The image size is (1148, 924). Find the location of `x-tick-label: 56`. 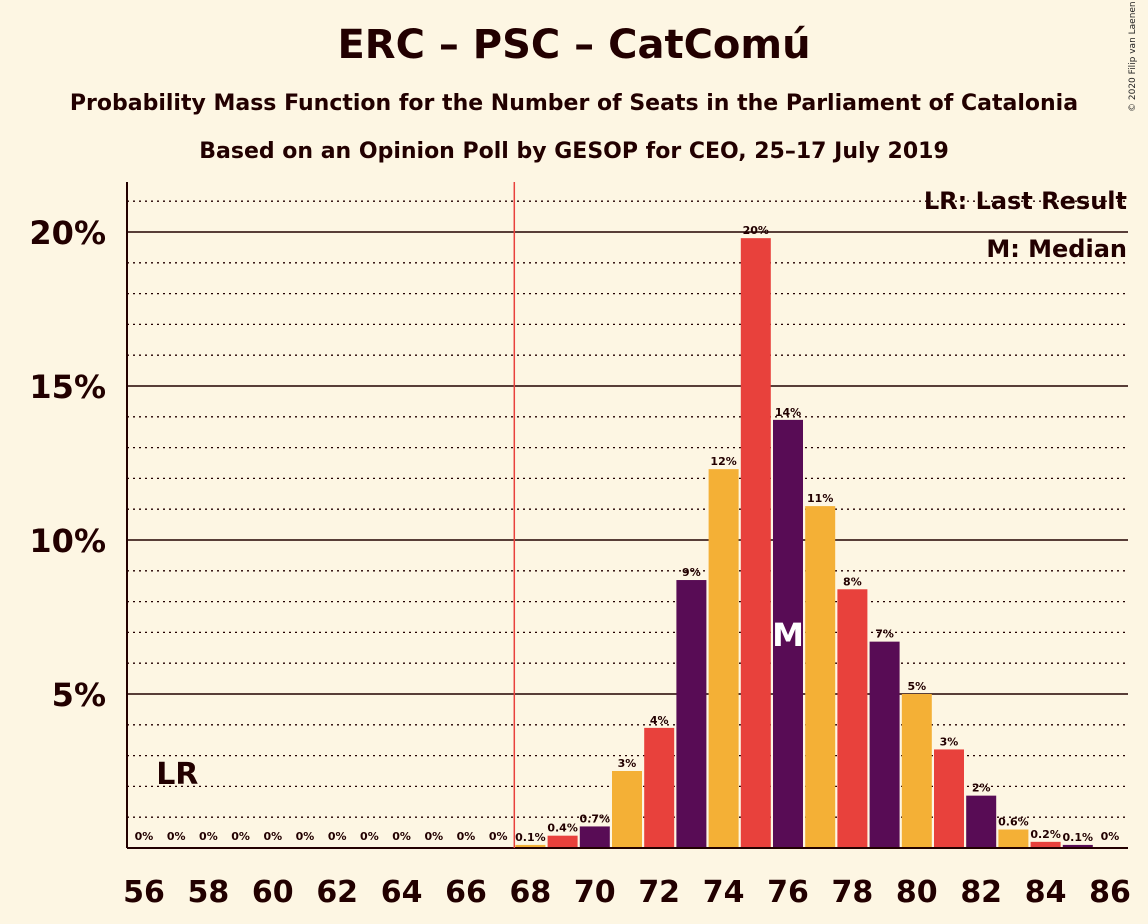

x-tick-label: 56 is located at coordinates (144, 892).